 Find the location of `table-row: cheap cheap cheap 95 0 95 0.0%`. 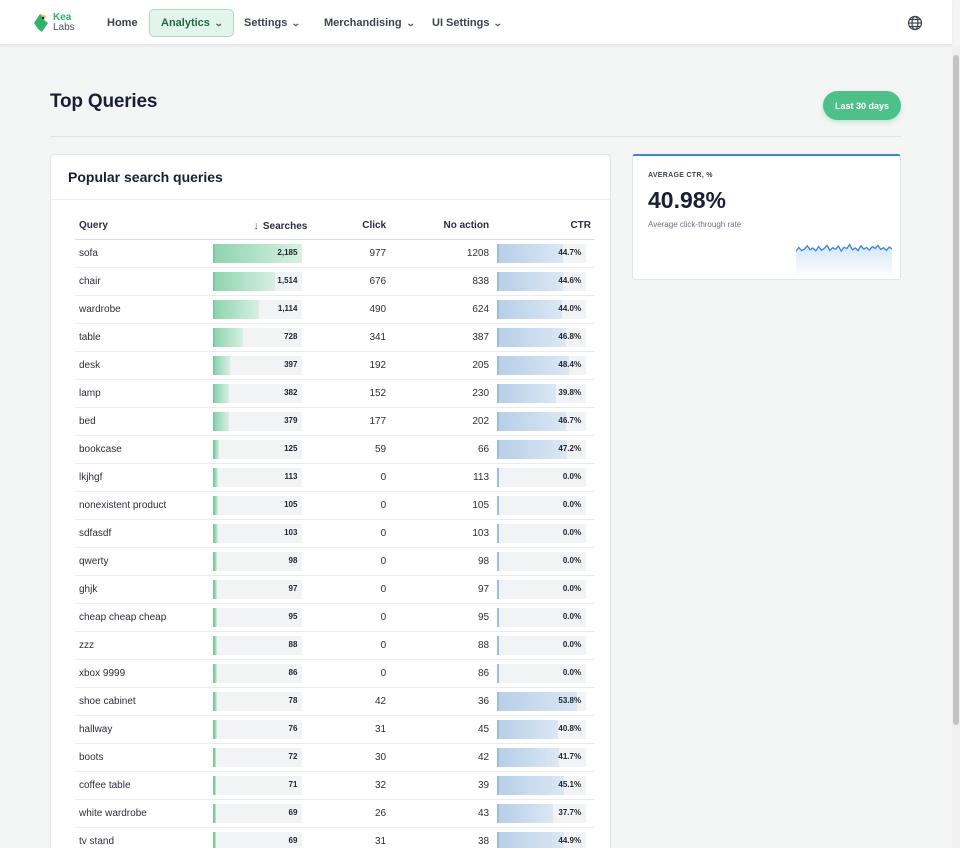

table-row: cheap cheap cheap 95 0 95 0.0% is located at coordinates (335, 617).